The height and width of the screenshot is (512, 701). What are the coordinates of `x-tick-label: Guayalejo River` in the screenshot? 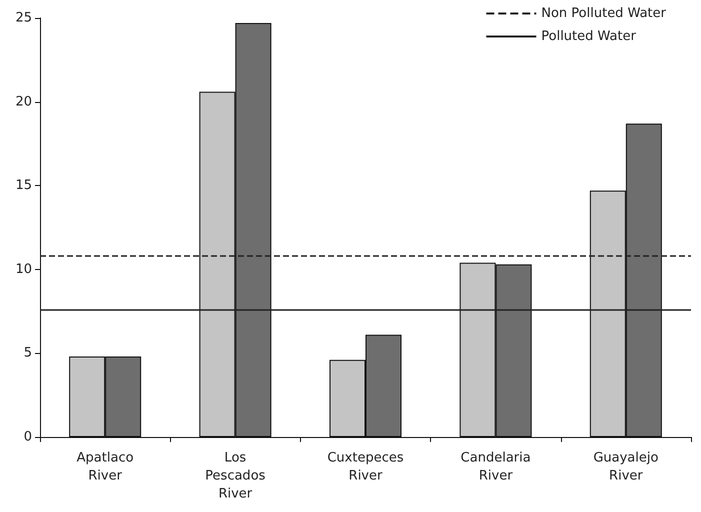 It's located at (625, 467).